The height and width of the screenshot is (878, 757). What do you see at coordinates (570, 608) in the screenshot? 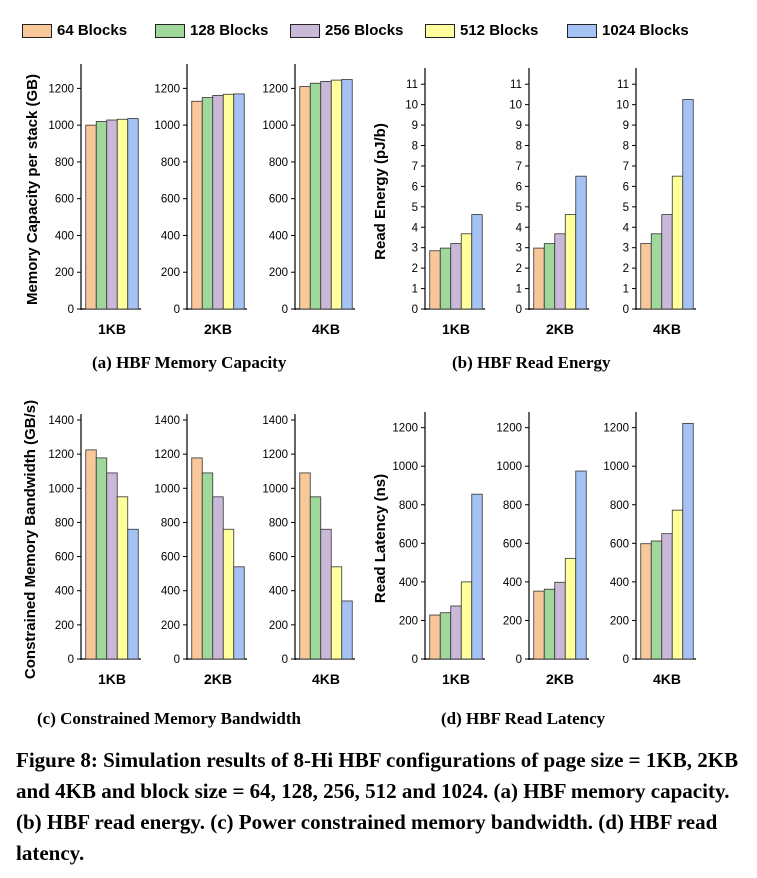
I see `bar-d-2KB-512-blocks` at bounding box center [570, 608].